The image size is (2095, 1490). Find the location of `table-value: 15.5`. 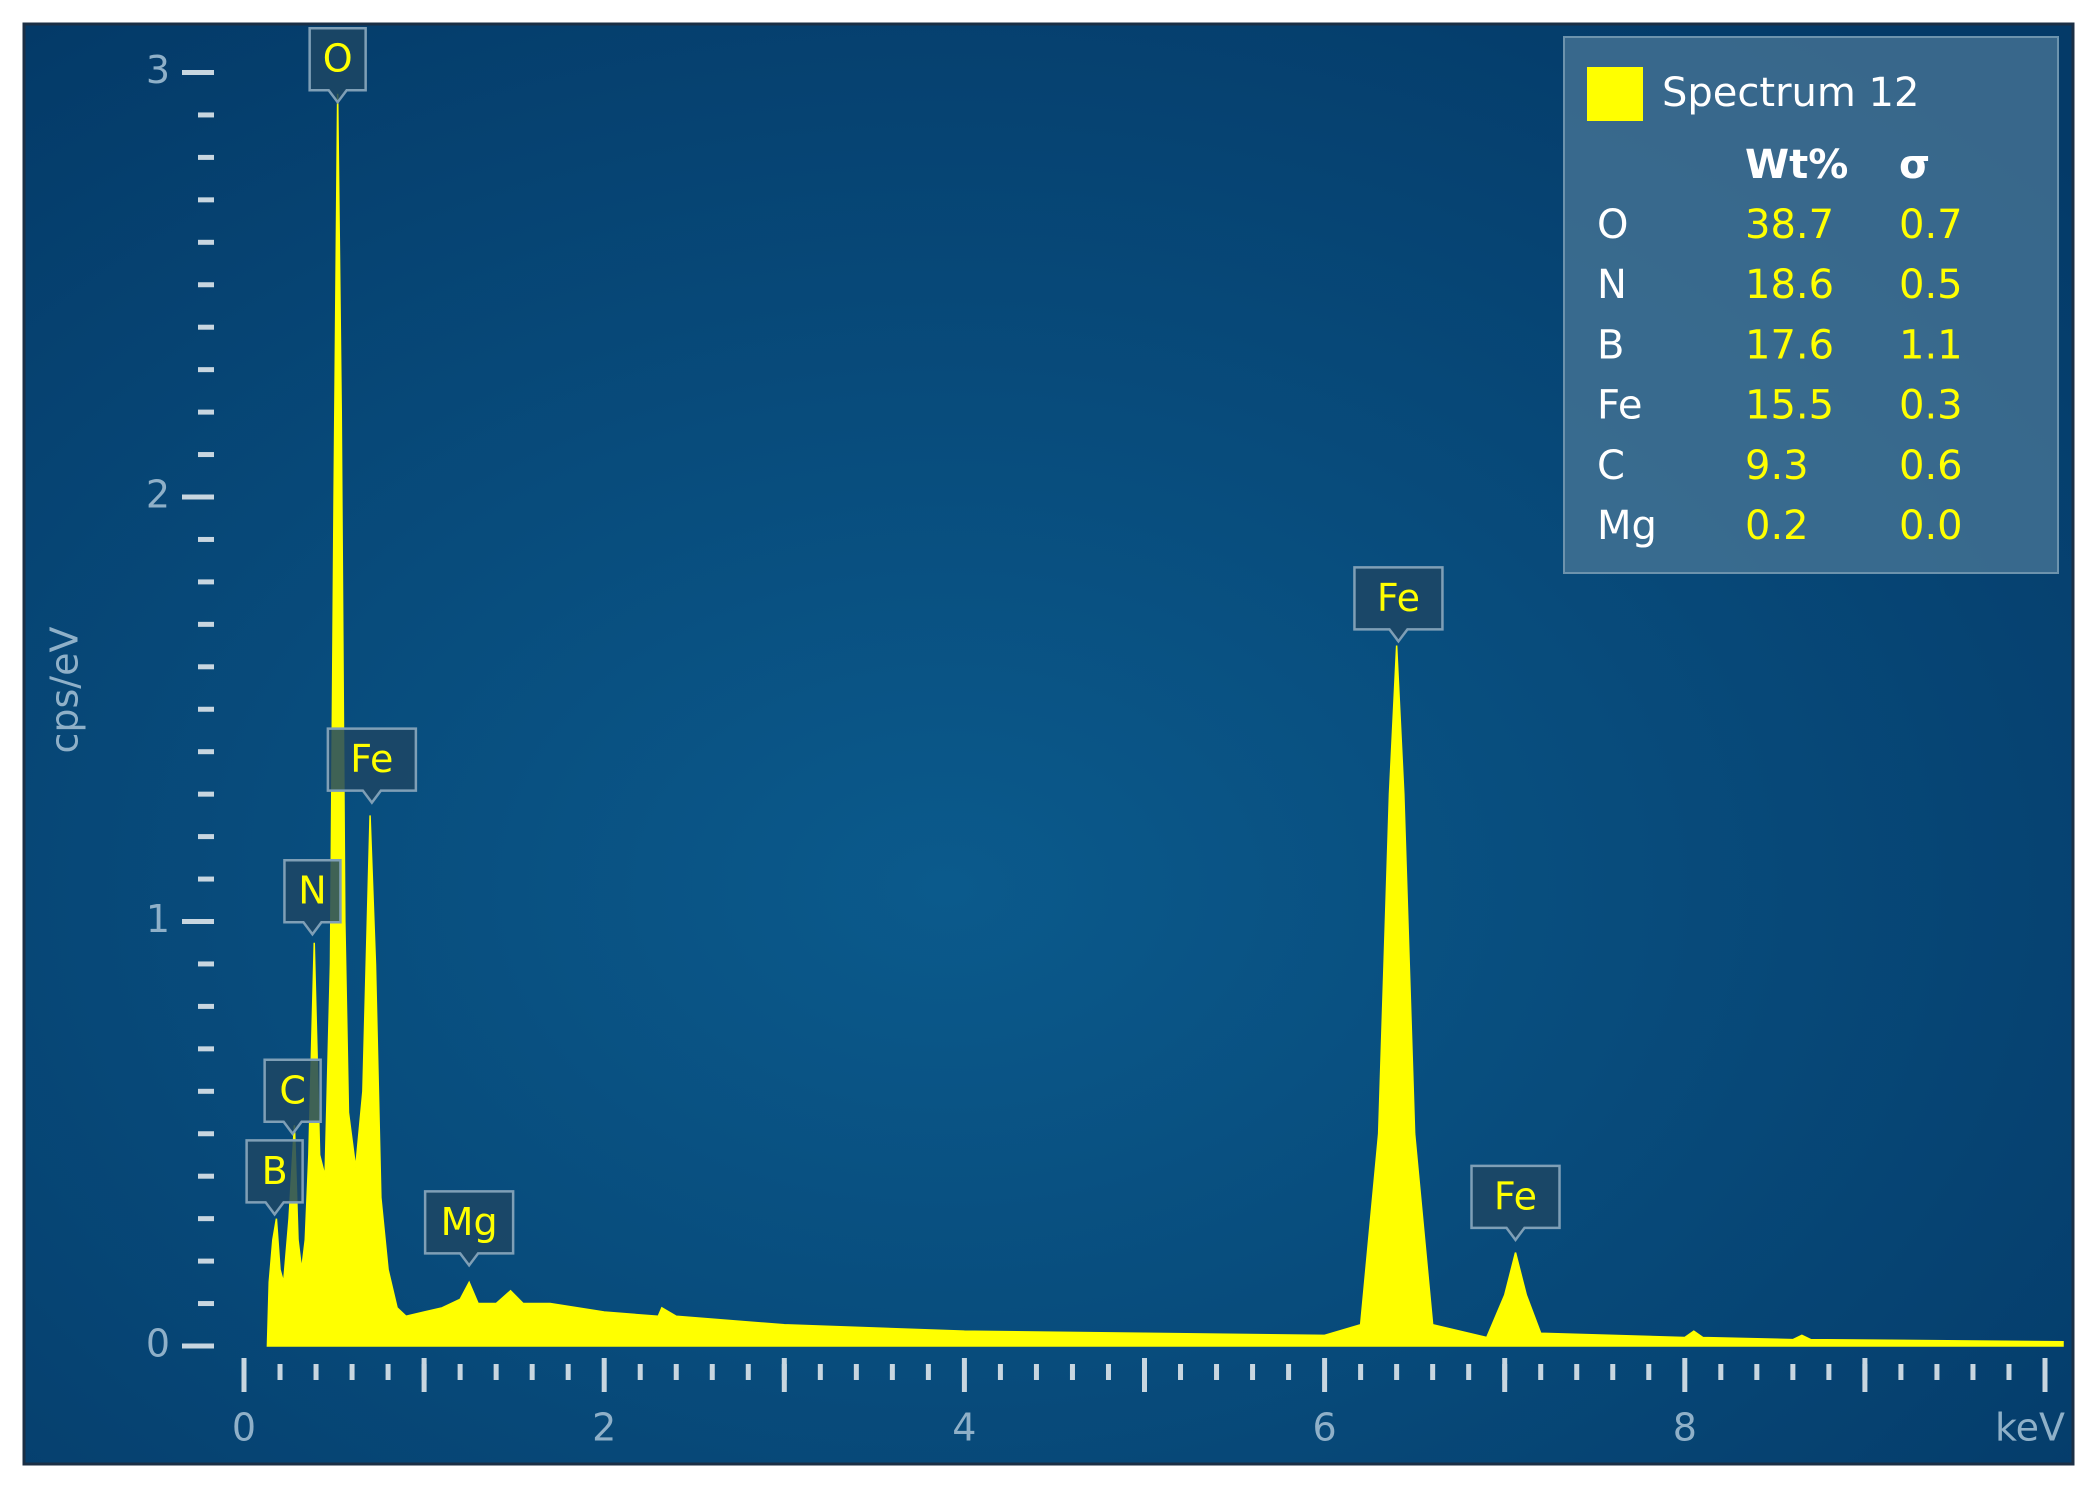

table-value: 15.5 is located at coordinates (1789, 406).